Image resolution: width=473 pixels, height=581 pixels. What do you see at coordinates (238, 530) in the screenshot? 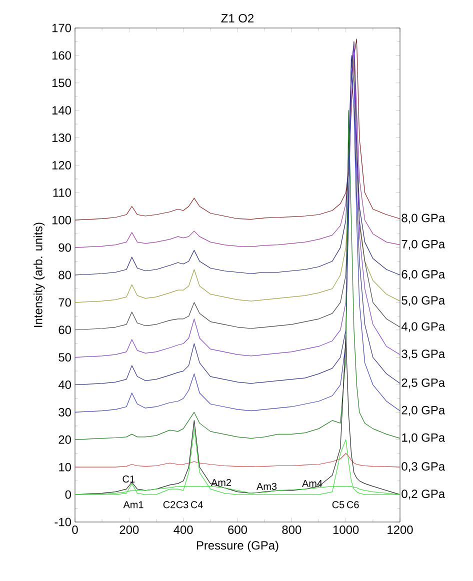
I see `x-tick-label: 600` at bounding box center [238, 530].